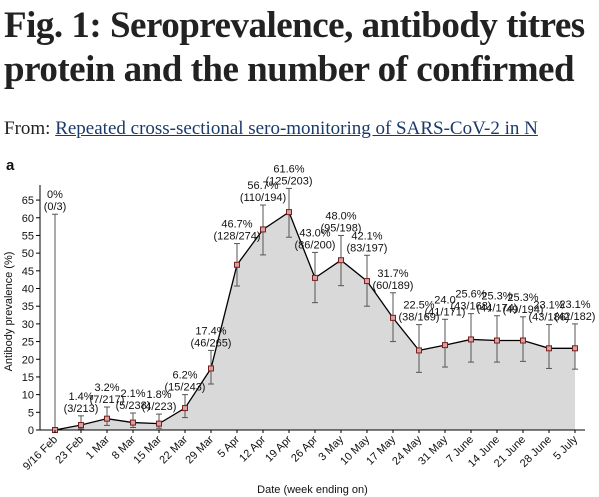  What do you see at coordinates (31, 431) in the screenshot?
I see `y-tick-label: 0` at bounding box center [31, 431].